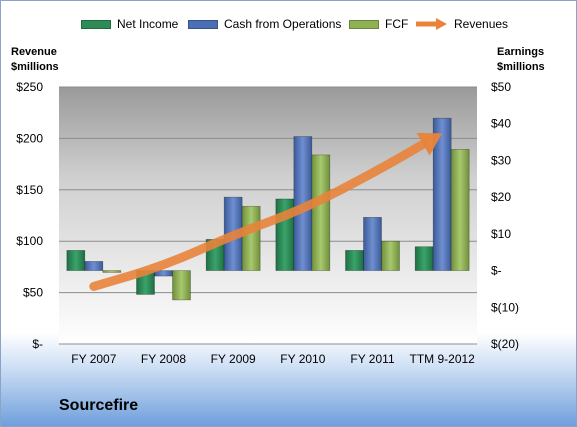 The width and height of the screenshot is (577, 427). Describe the element at coordinates (29, 138) in the screenshot. I see `left-tick-label: $200` at that location.